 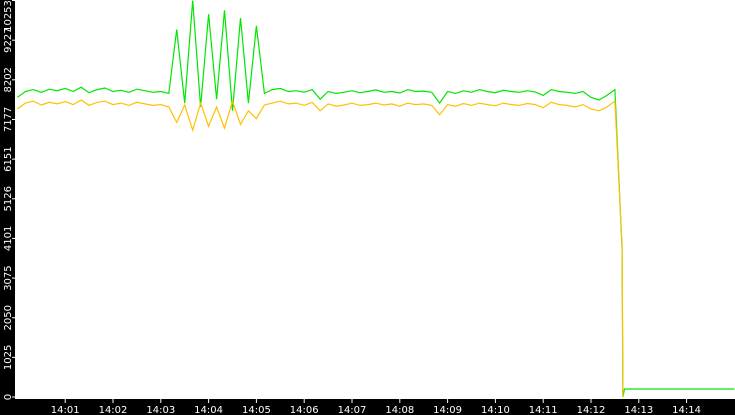 What do you see at coordinates (352, 410) in the screenshot?
I see `x-tick-label: 14:07` at bounding box center [352, 410].